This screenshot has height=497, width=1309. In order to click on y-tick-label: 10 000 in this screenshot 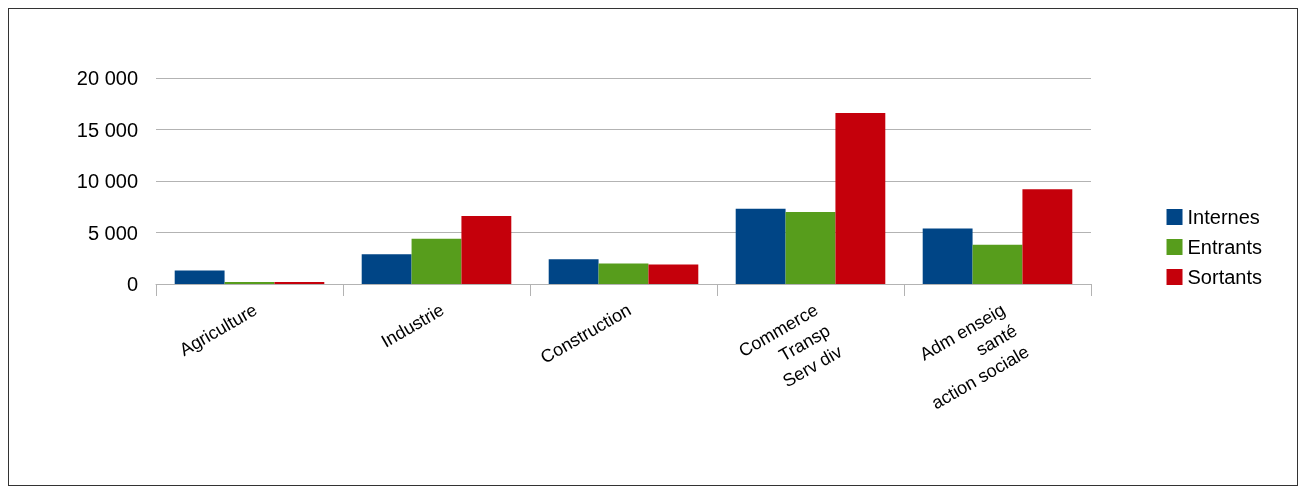, I will do `click(107, 181)`.